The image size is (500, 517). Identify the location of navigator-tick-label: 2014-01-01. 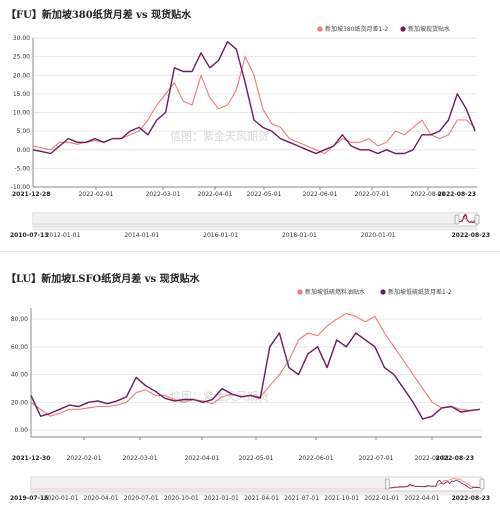
(141, 235).